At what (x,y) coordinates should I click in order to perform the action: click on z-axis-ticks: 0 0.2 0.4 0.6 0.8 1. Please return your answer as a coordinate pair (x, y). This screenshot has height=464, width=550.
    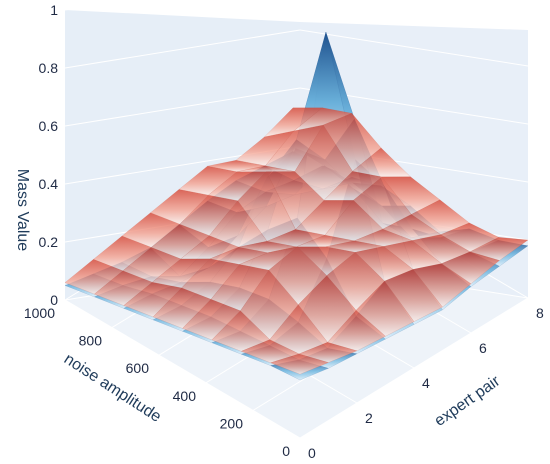
    Looking at the image, I should click on (49, 155).